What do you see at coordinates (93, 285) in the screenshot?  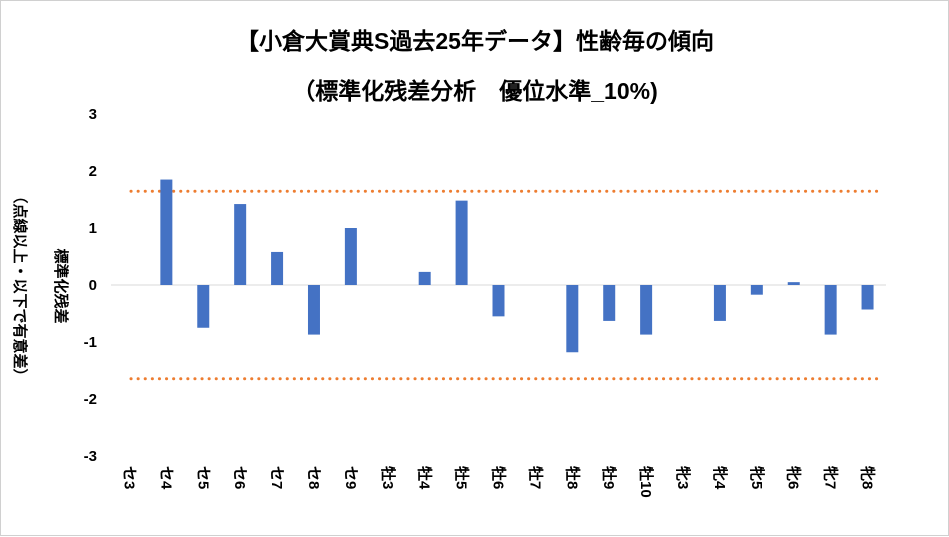 I see `y-tick-label: 0` at bounding box center [93, 285].